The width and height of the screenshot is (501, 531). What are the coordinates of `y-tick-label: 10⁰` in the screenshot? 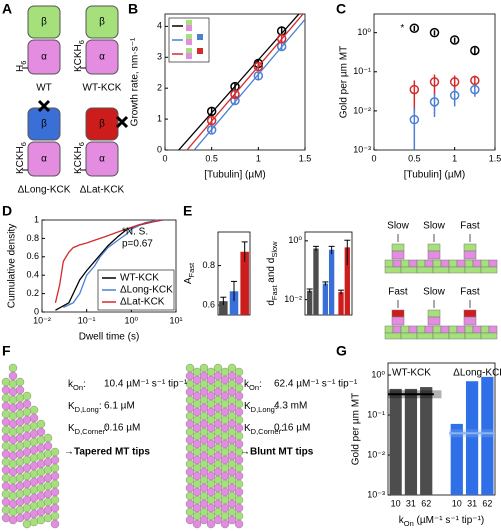 It's located at (295, 240).